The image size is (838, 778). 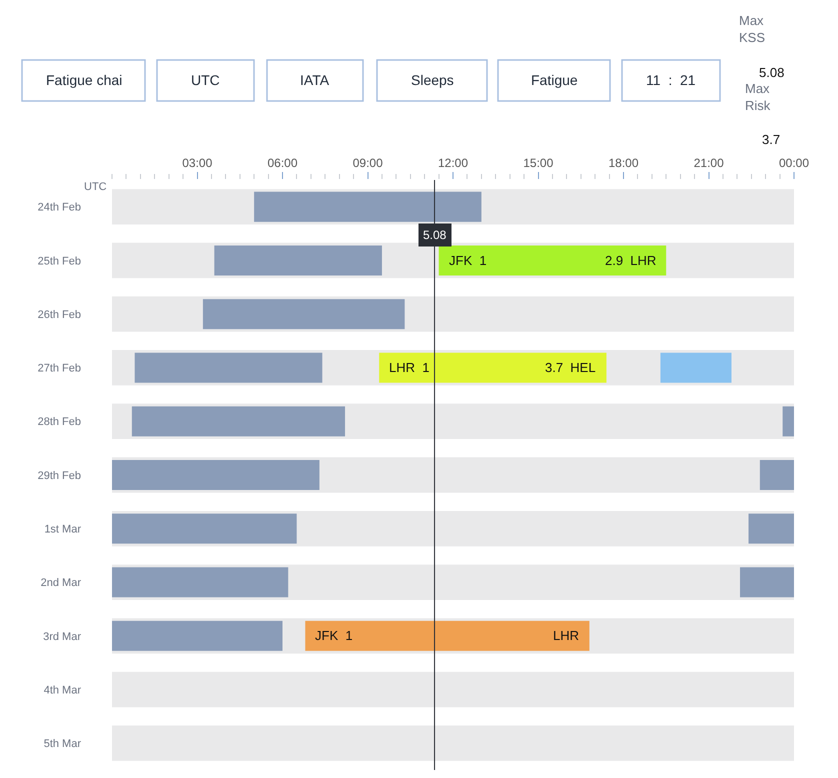 I want to click on x-tick-label: 09:00, so click(x=368, y=163).